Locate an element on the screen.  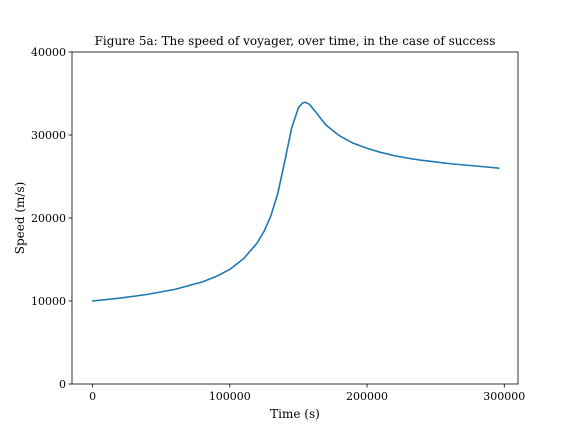
x-axis-label: Time (s) is located at coordinates (295, 414).